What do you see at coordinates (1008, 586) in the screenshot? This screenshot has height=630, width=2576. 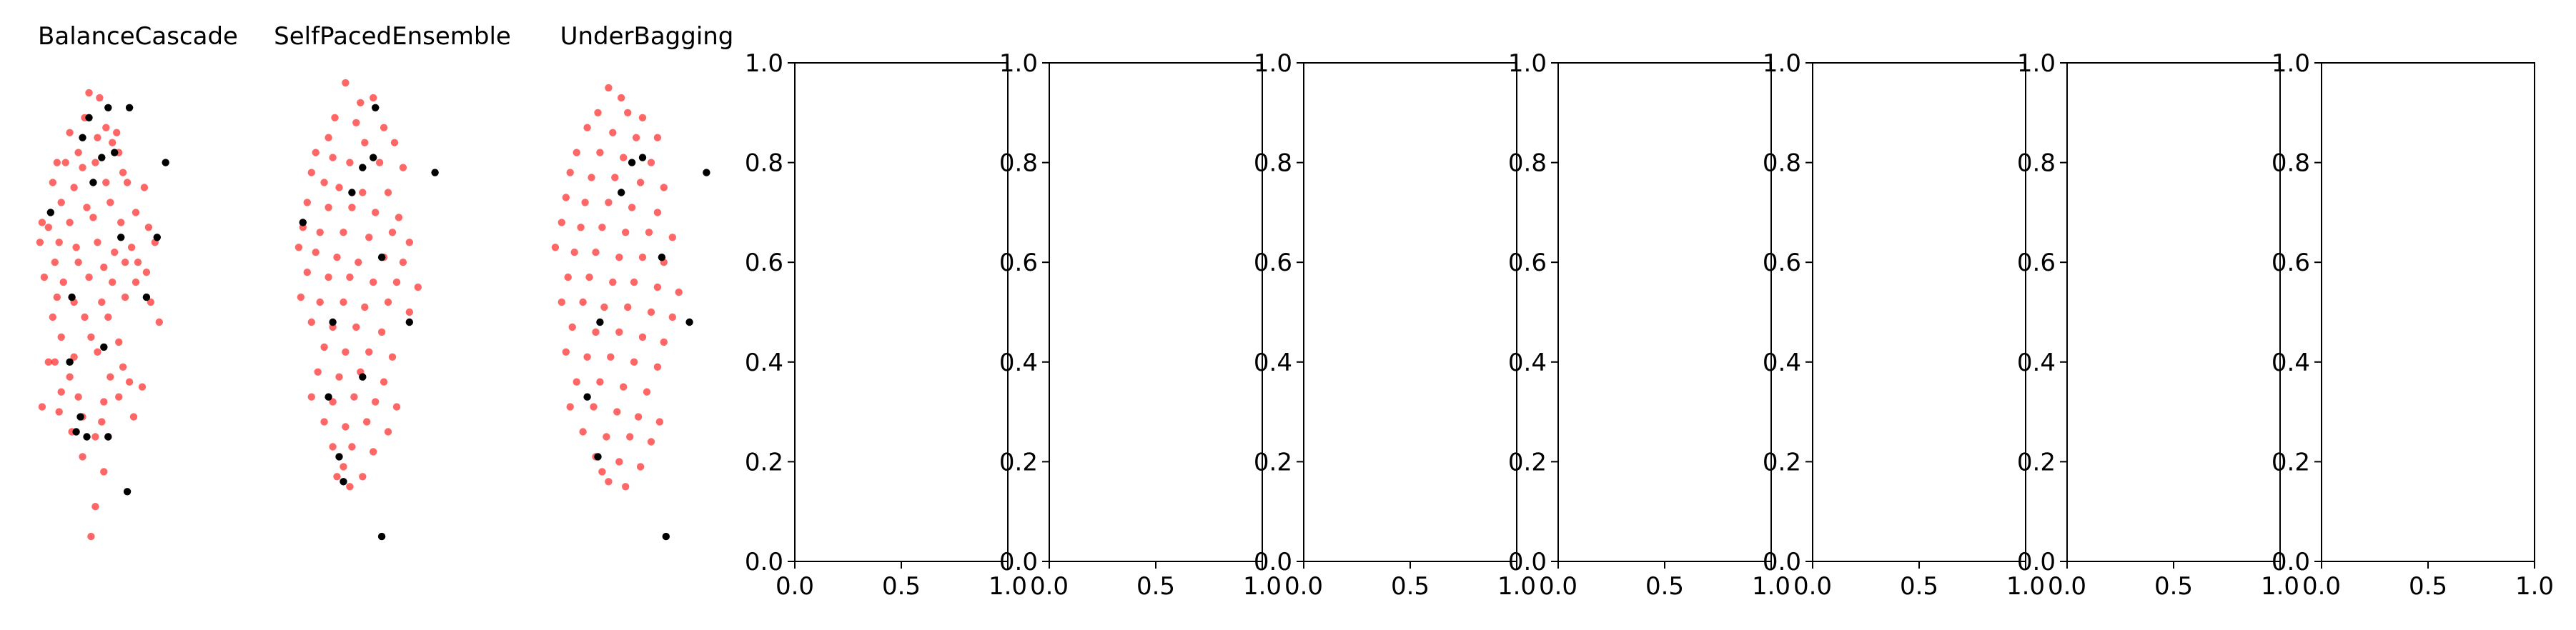 I see `x-tick-label: 1.0` at bounding box center [1008, 586].